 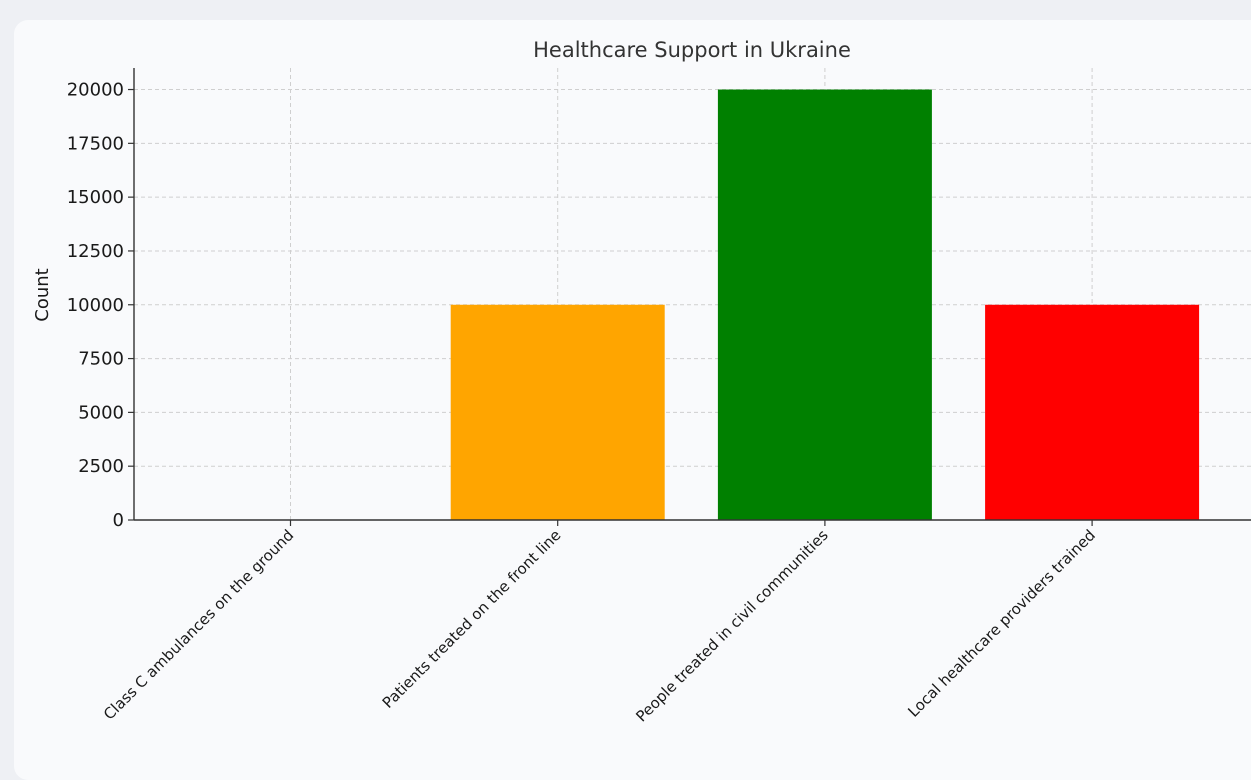 I want to click on y-axis-label: Count, so click(x=42, y=294).